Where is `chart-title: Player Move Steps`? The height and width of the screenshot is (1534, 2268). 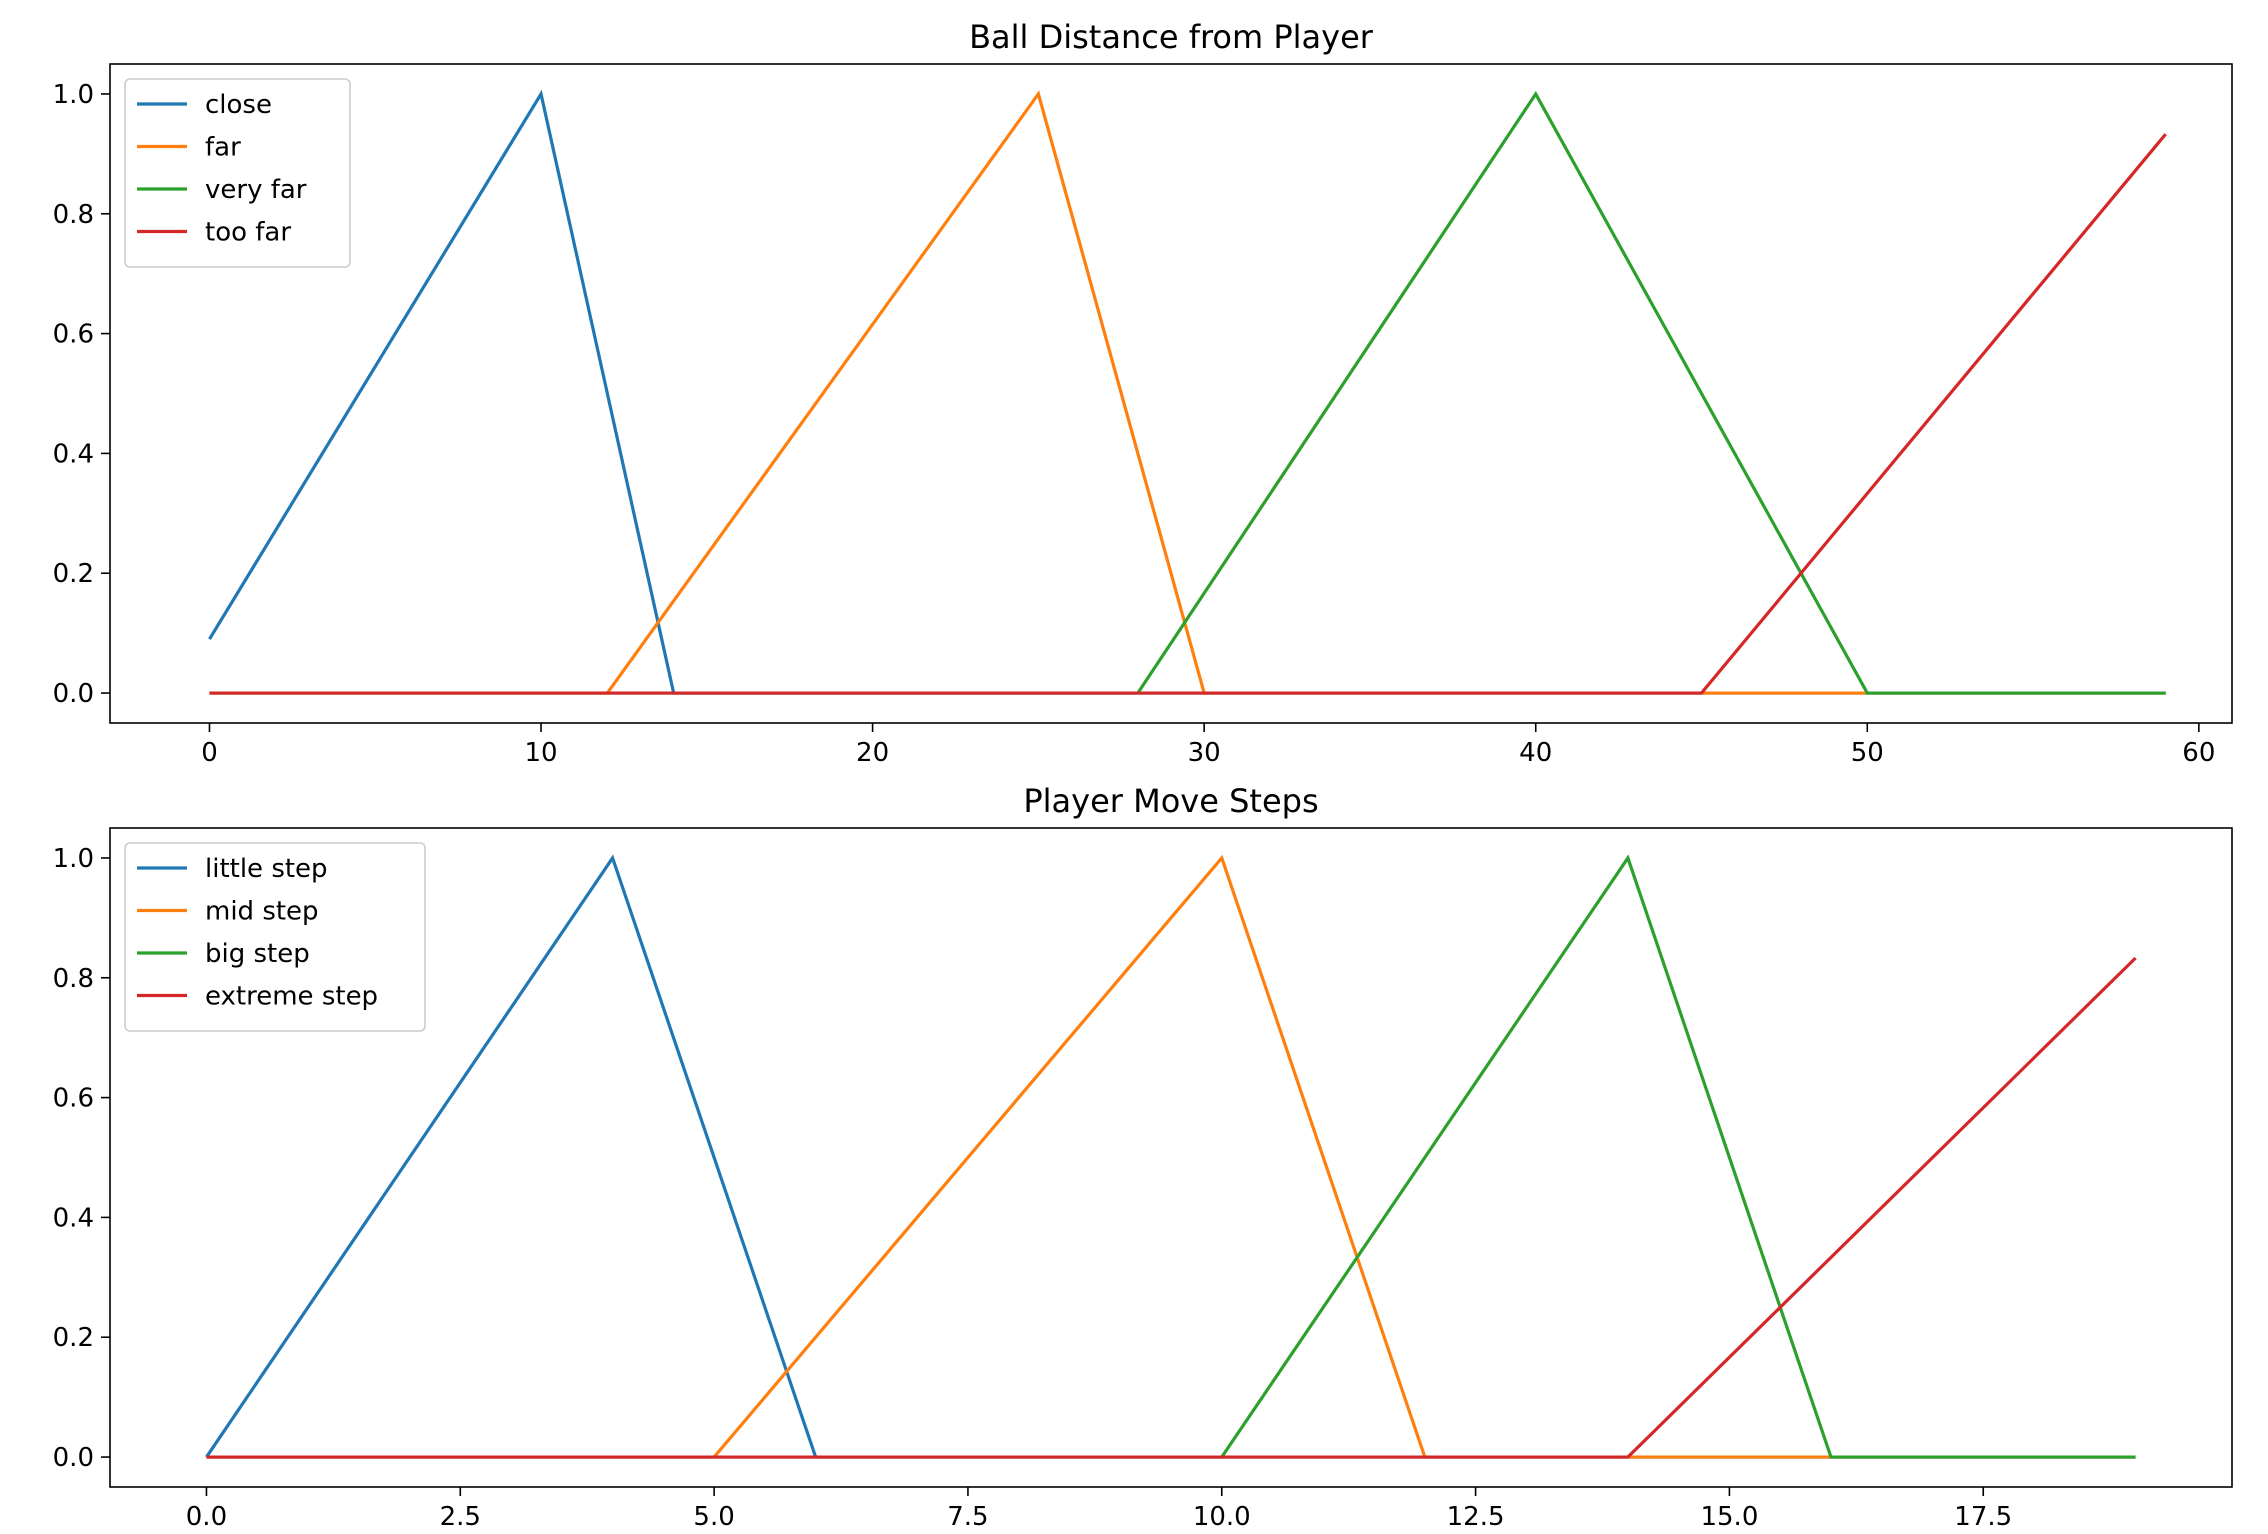
chart-title: Player Move Steps is located at coordinates (1170, 801).